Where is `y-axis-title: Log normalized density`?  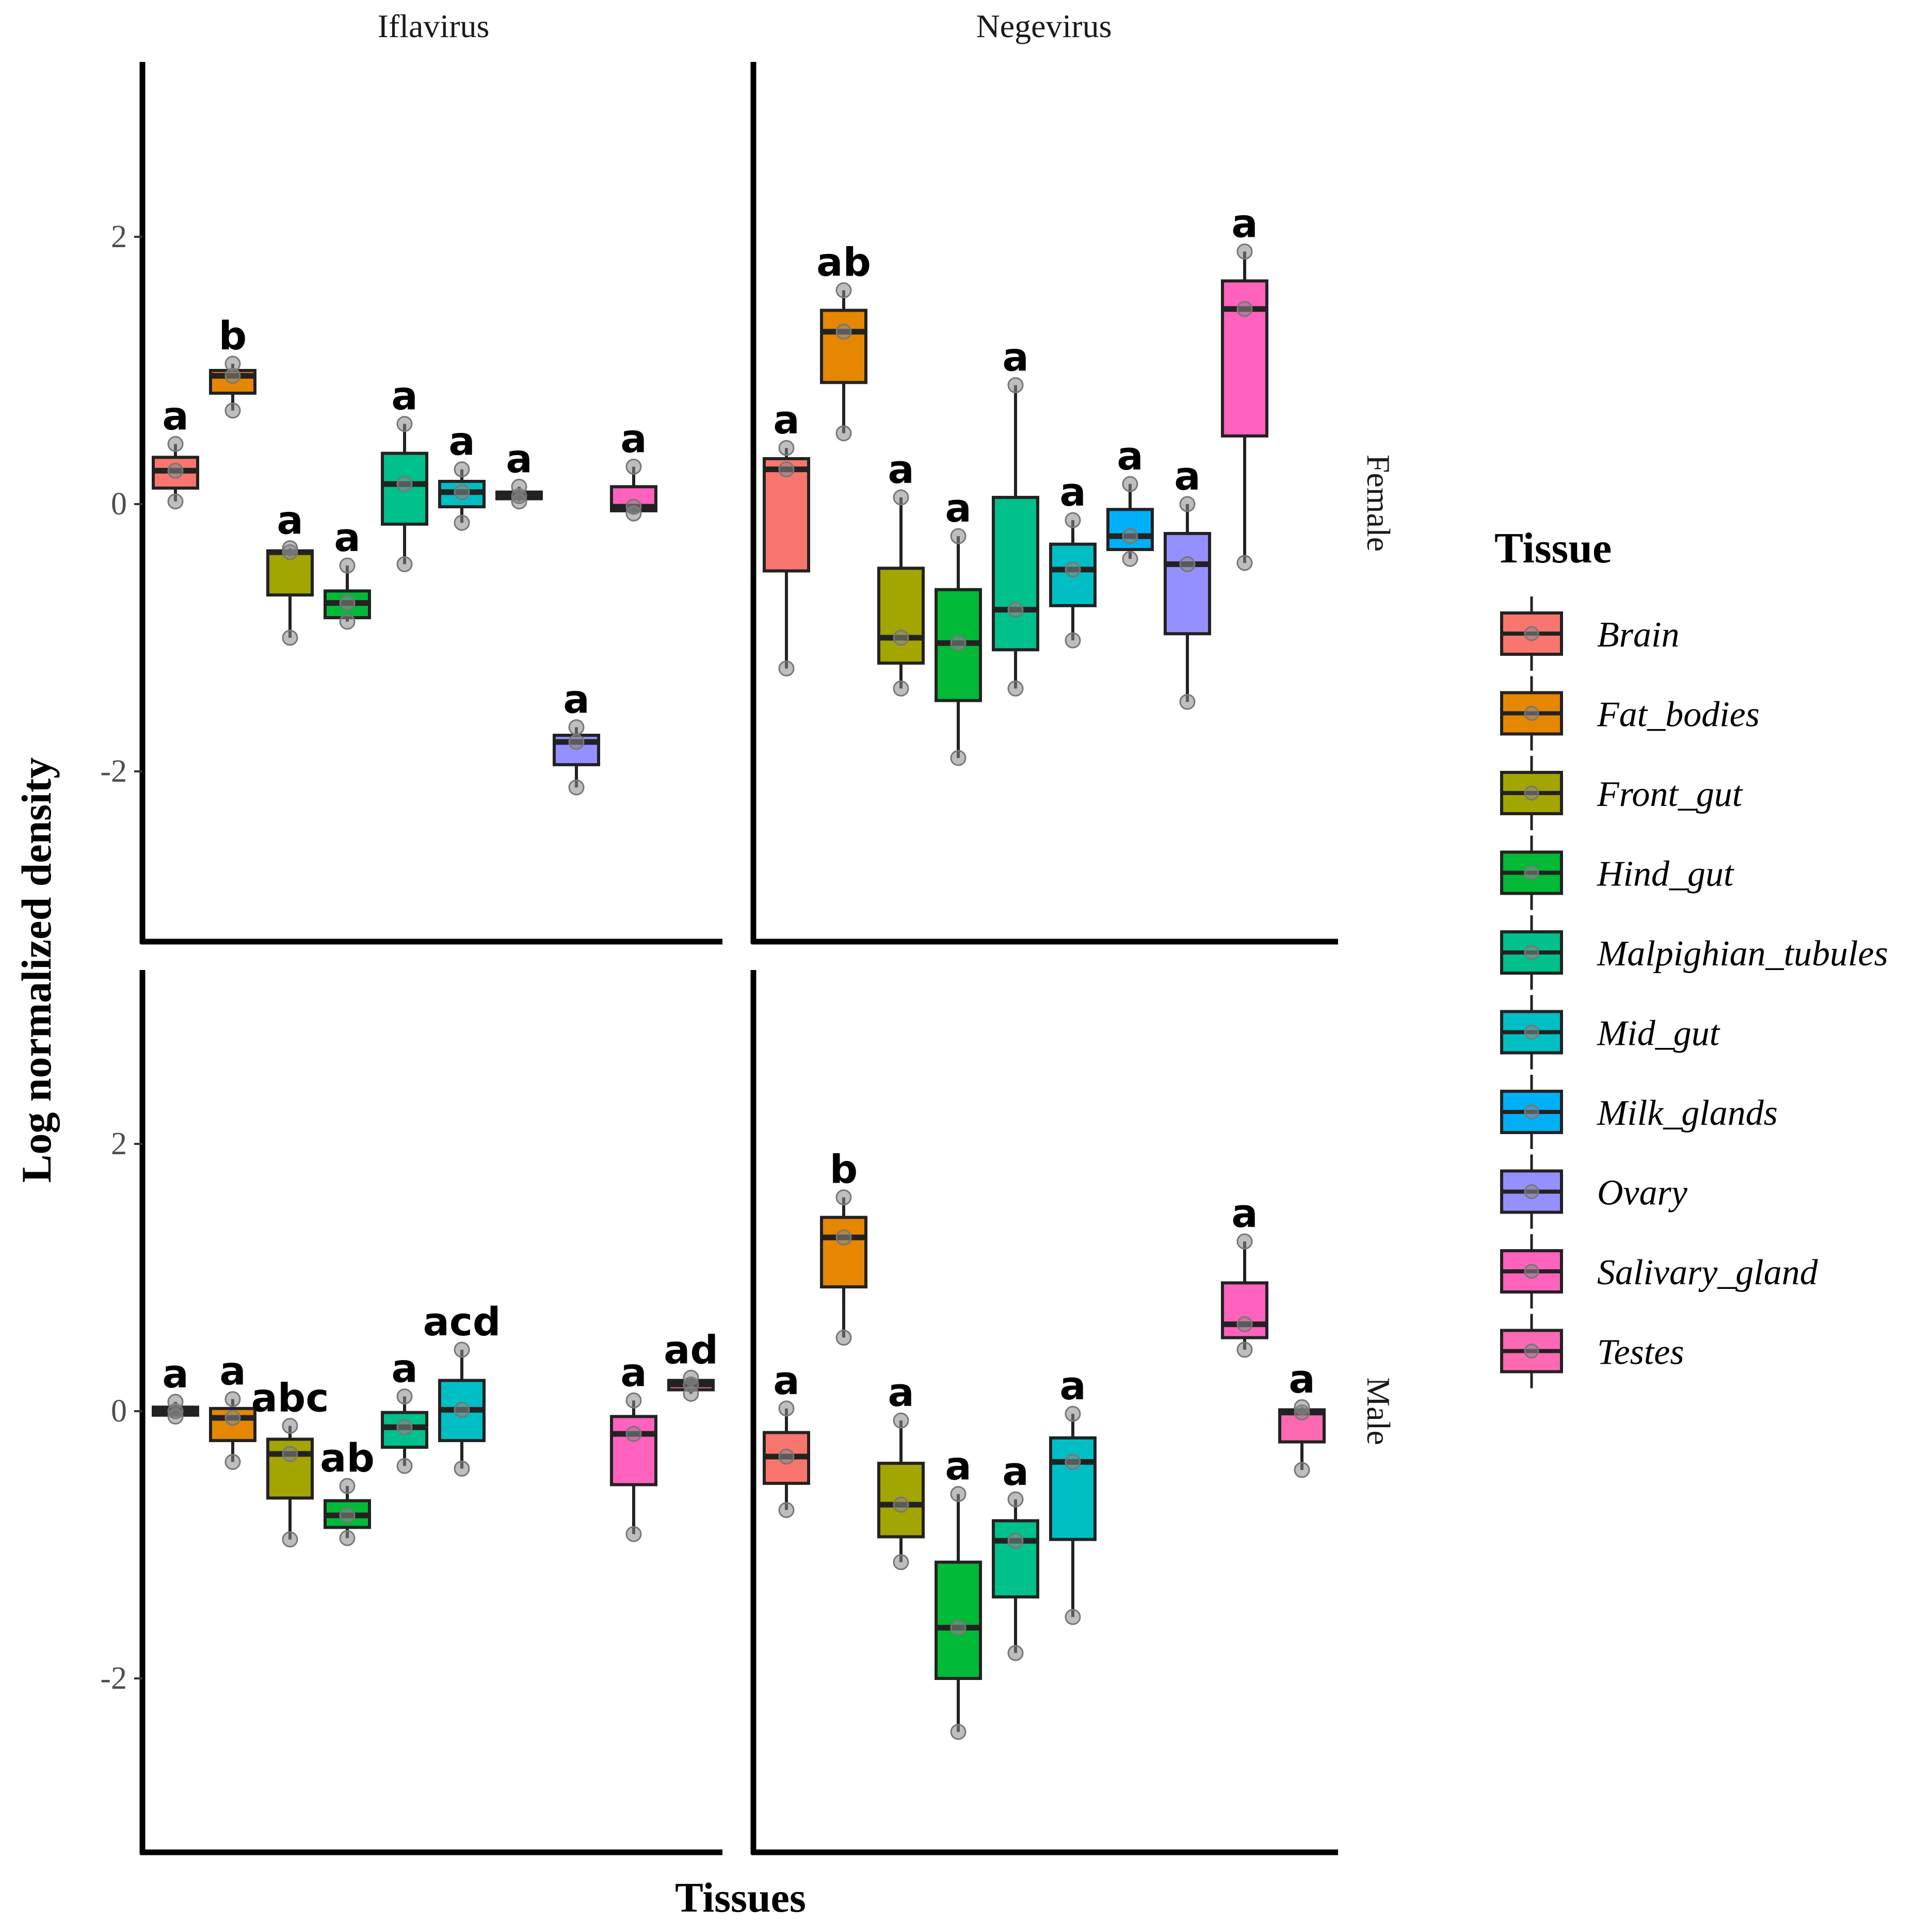 y-axis-title: Log normalized density is located at coordinates (36, 970).